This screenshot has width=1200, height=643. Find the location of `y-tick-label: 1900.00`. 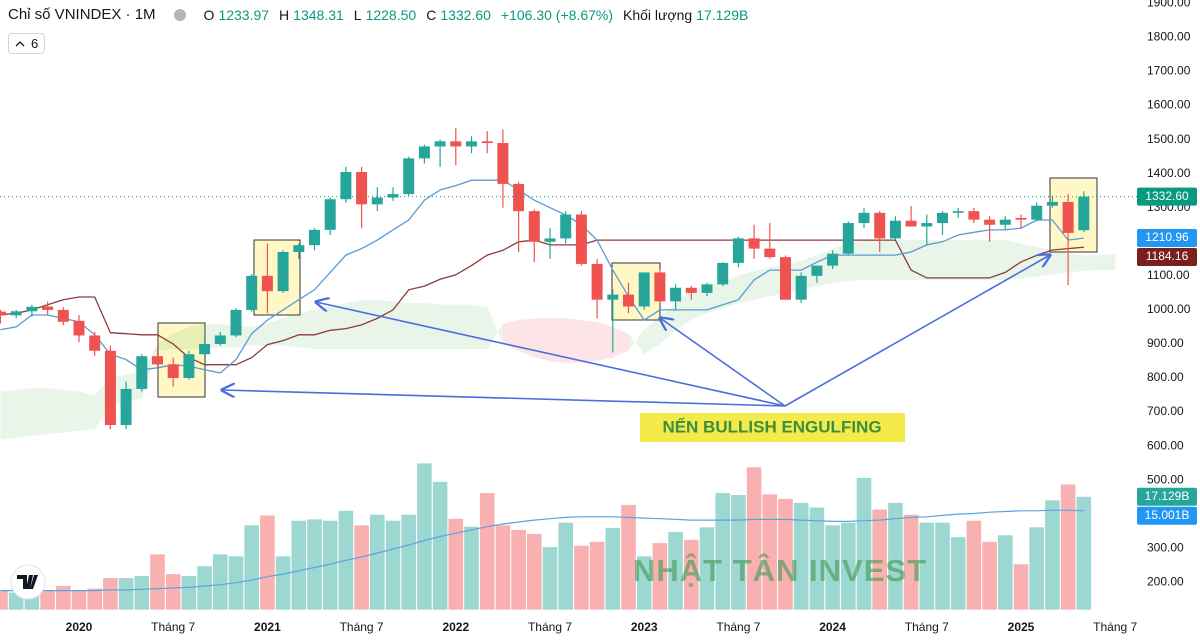

y-tick-label: 1900.00 is located at coordinates (1169, 5).